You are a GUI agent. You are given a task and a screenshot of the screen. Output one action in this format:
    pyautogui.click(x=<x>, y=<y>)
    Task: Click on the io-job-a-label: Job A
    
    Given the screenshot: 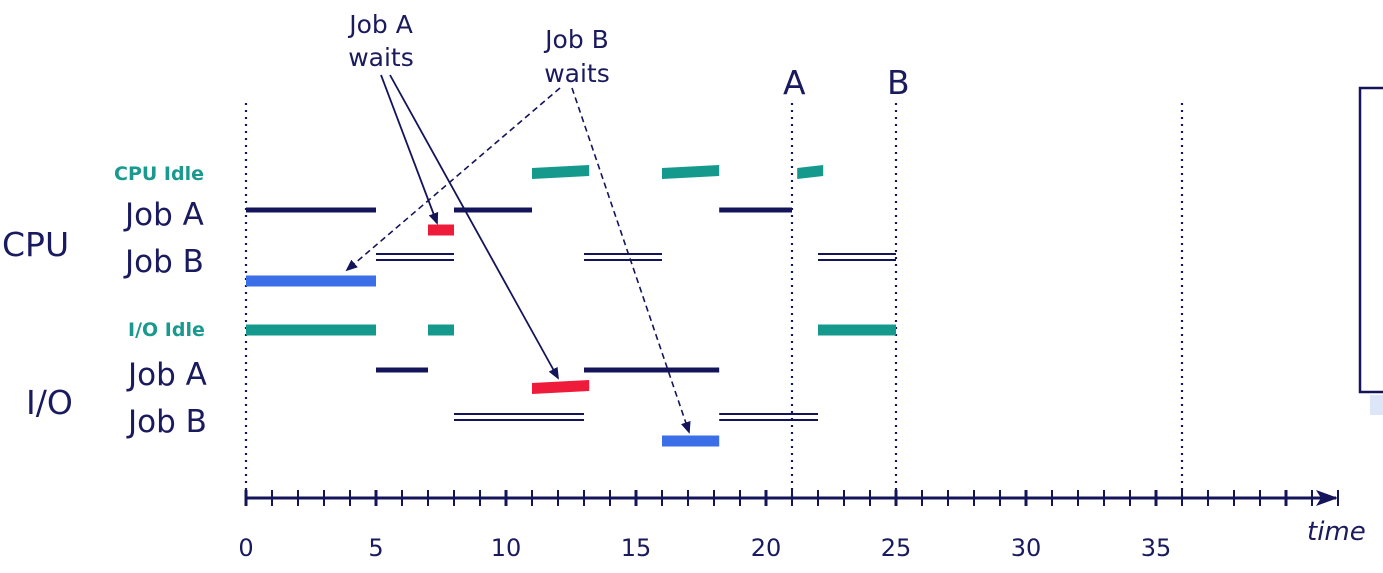 What is the action you would take?
    pyautogui.click(x=166, y=375)
    